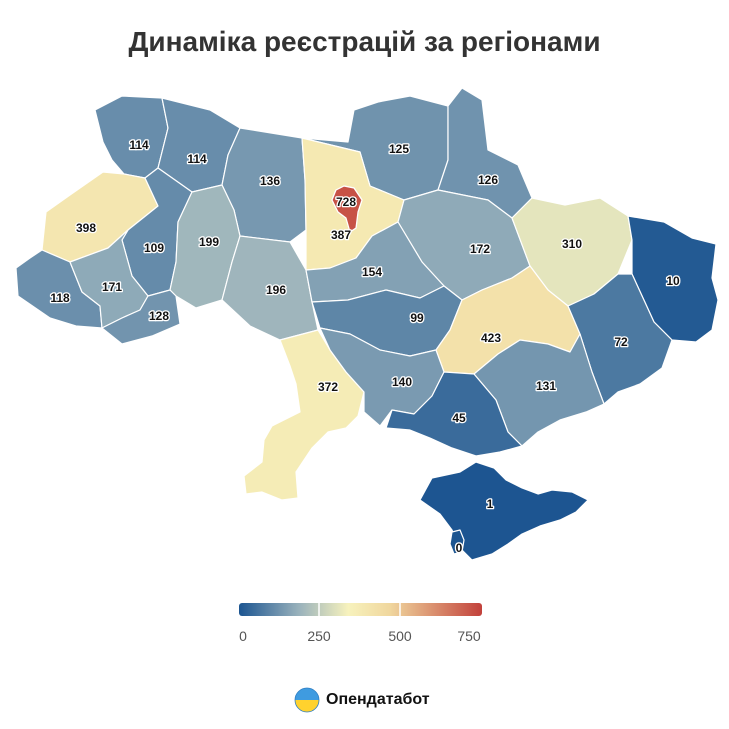 Image resolution: width=729 pixels, height=729 pixels. I want to click on label-mykolaiv: 140, so click(402, 382).